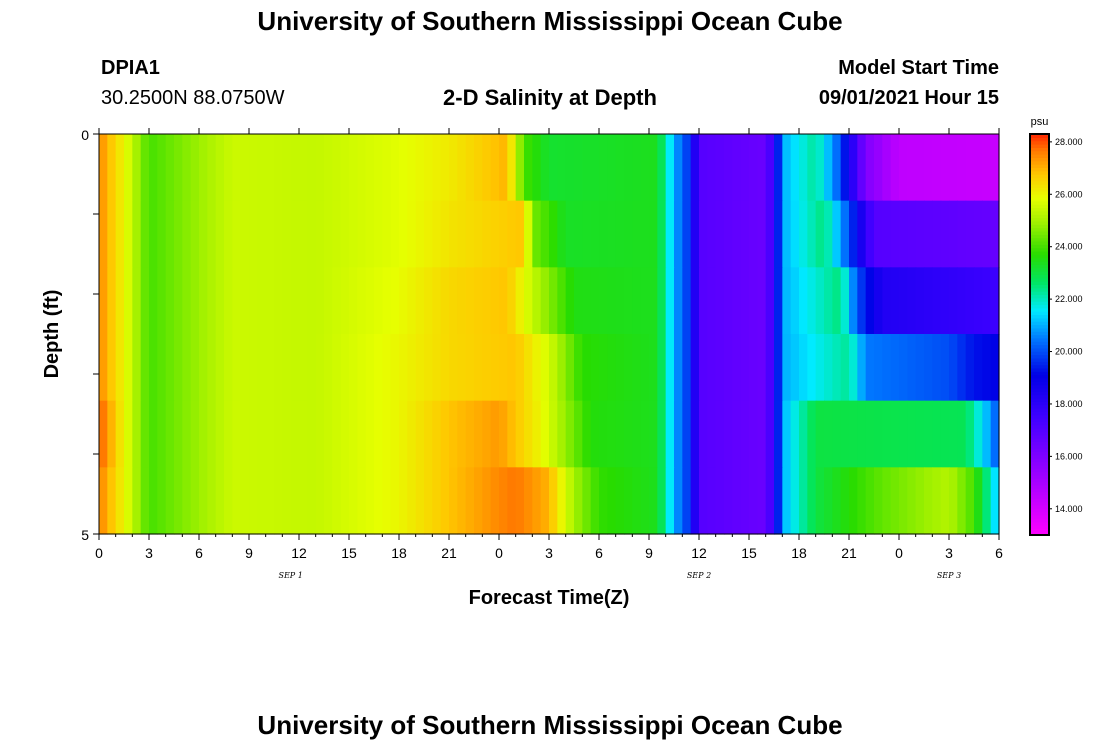 This screenshot has width=1100, height=750. What do you see at coordinates (130, 68) in the screenshot?
I see `station-id: DPIA1` at bounding box center [130, 68].